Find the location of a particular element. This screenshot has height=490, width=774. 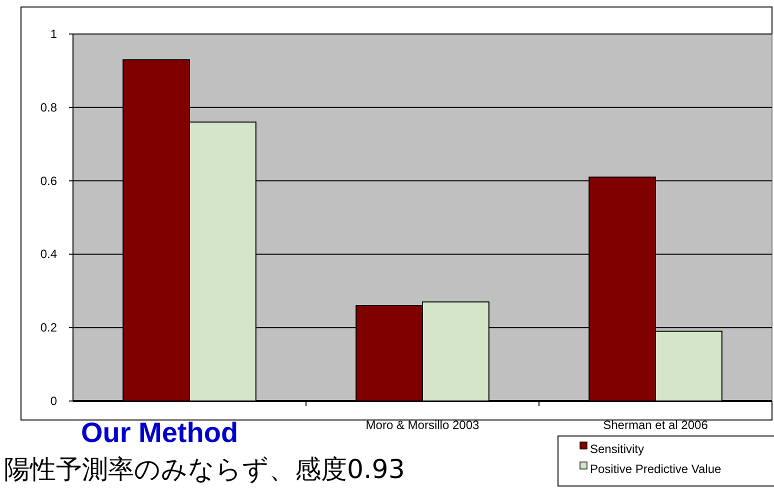

y-tick-label: 0 is located at coordinates (54, 401).